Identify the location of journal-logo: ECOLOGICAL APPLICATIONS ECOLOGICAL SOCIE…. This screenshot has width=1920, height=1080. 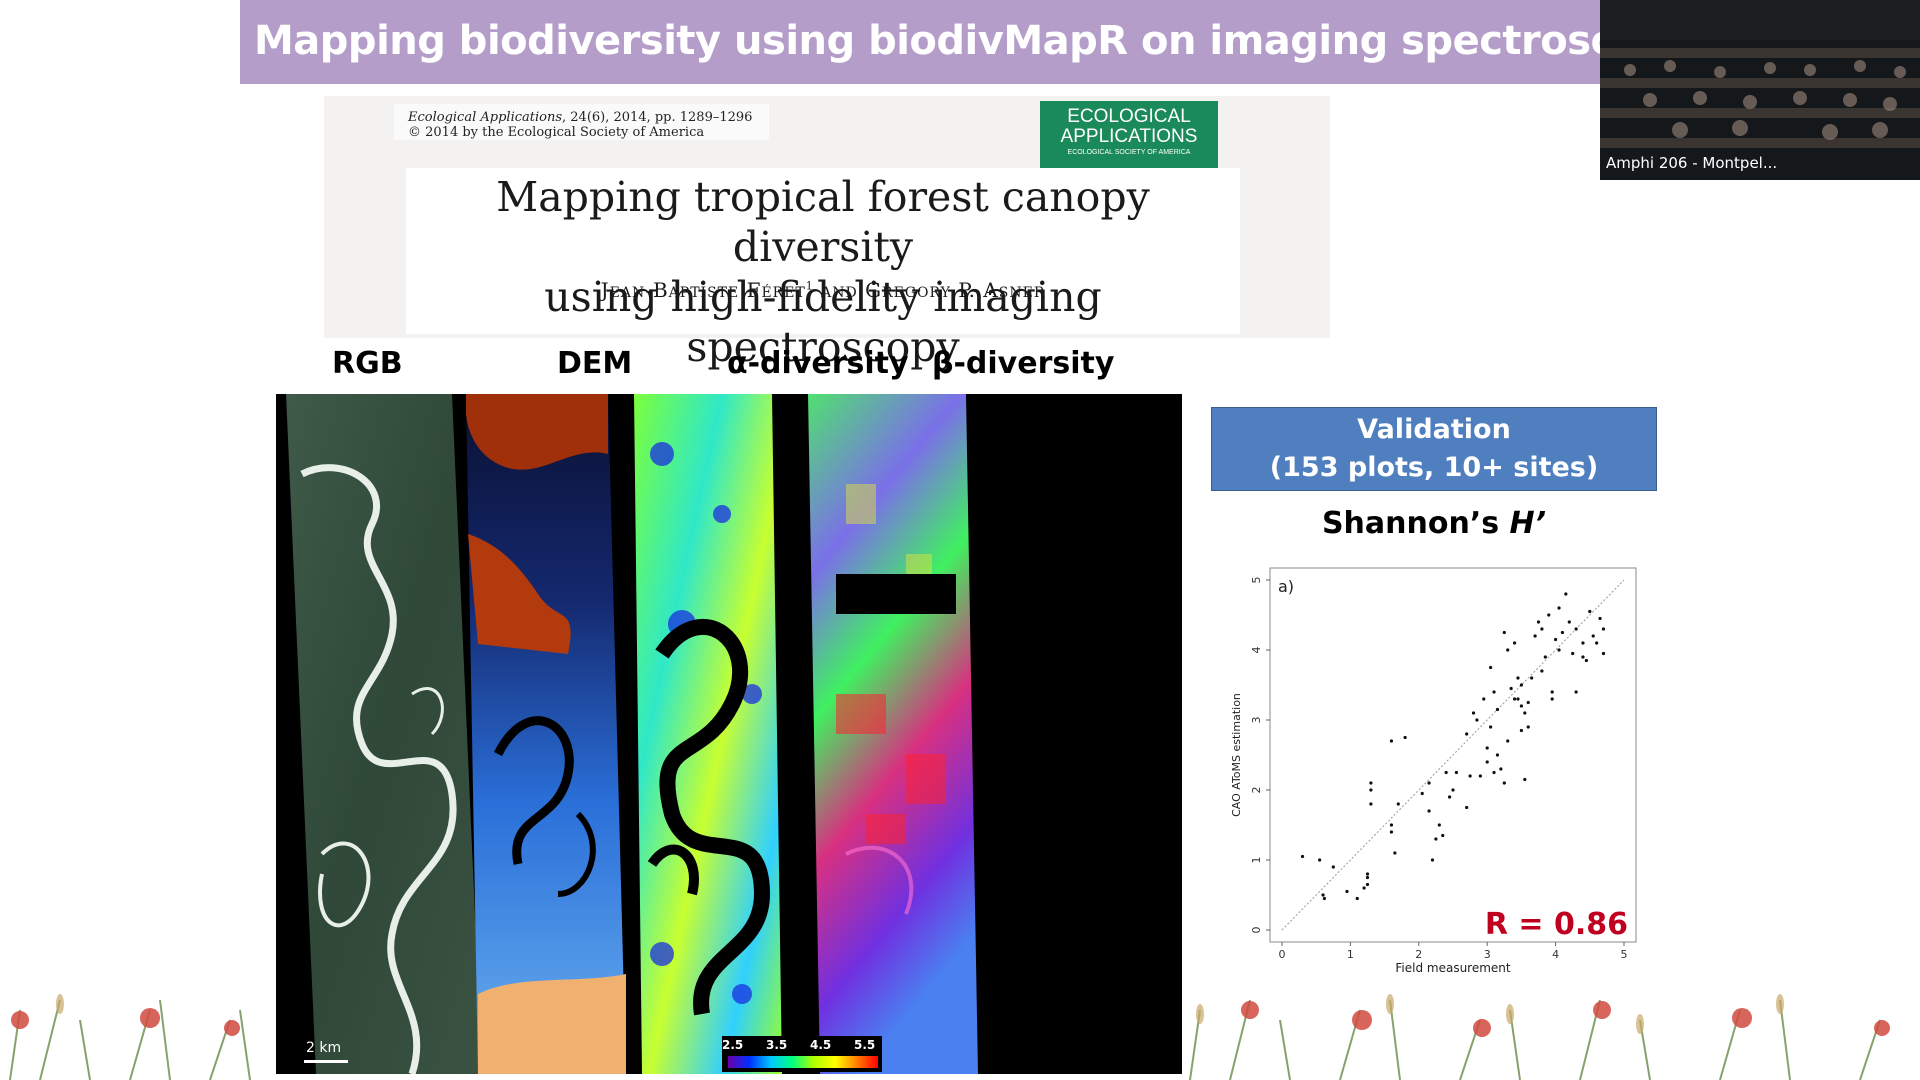
(1129, 135).